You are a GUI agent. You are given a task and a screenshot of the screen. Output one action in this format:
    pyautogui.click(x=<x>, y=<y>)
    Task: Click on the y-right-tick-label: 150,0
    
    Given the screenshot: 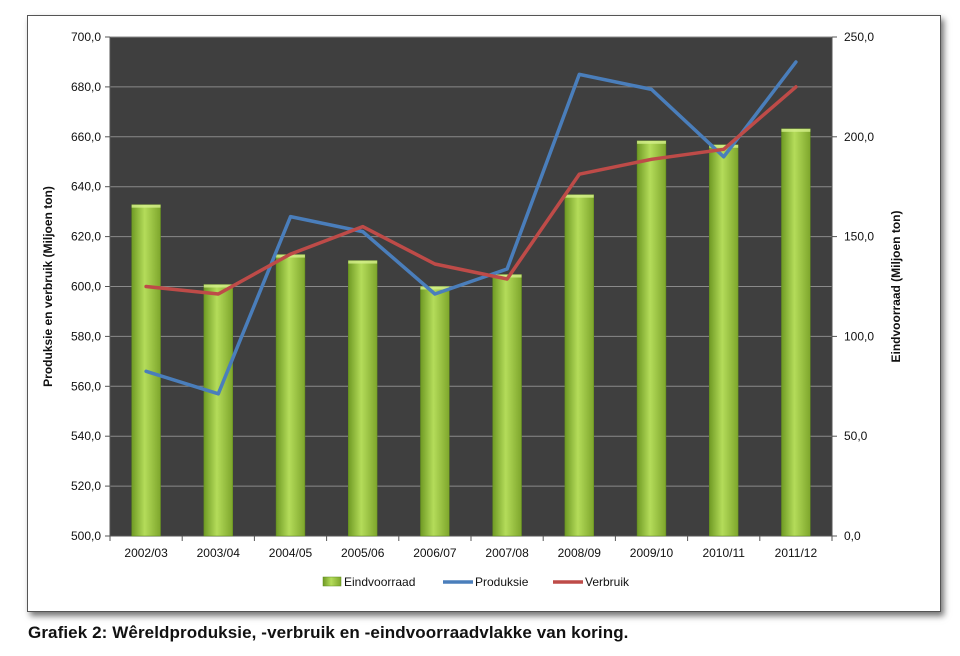 What is the action you would take?
    pyautogui.click(x=859, y=237)
    